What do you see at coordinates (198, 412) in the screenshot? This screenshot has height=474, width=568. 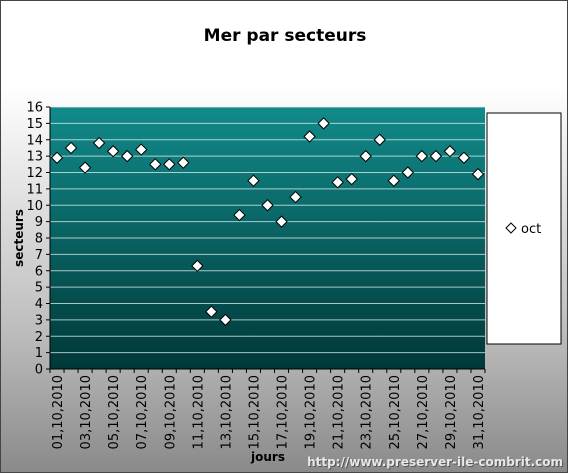 I see `x-tick-label: 11,10,2010` at bounding box center [198, 412].